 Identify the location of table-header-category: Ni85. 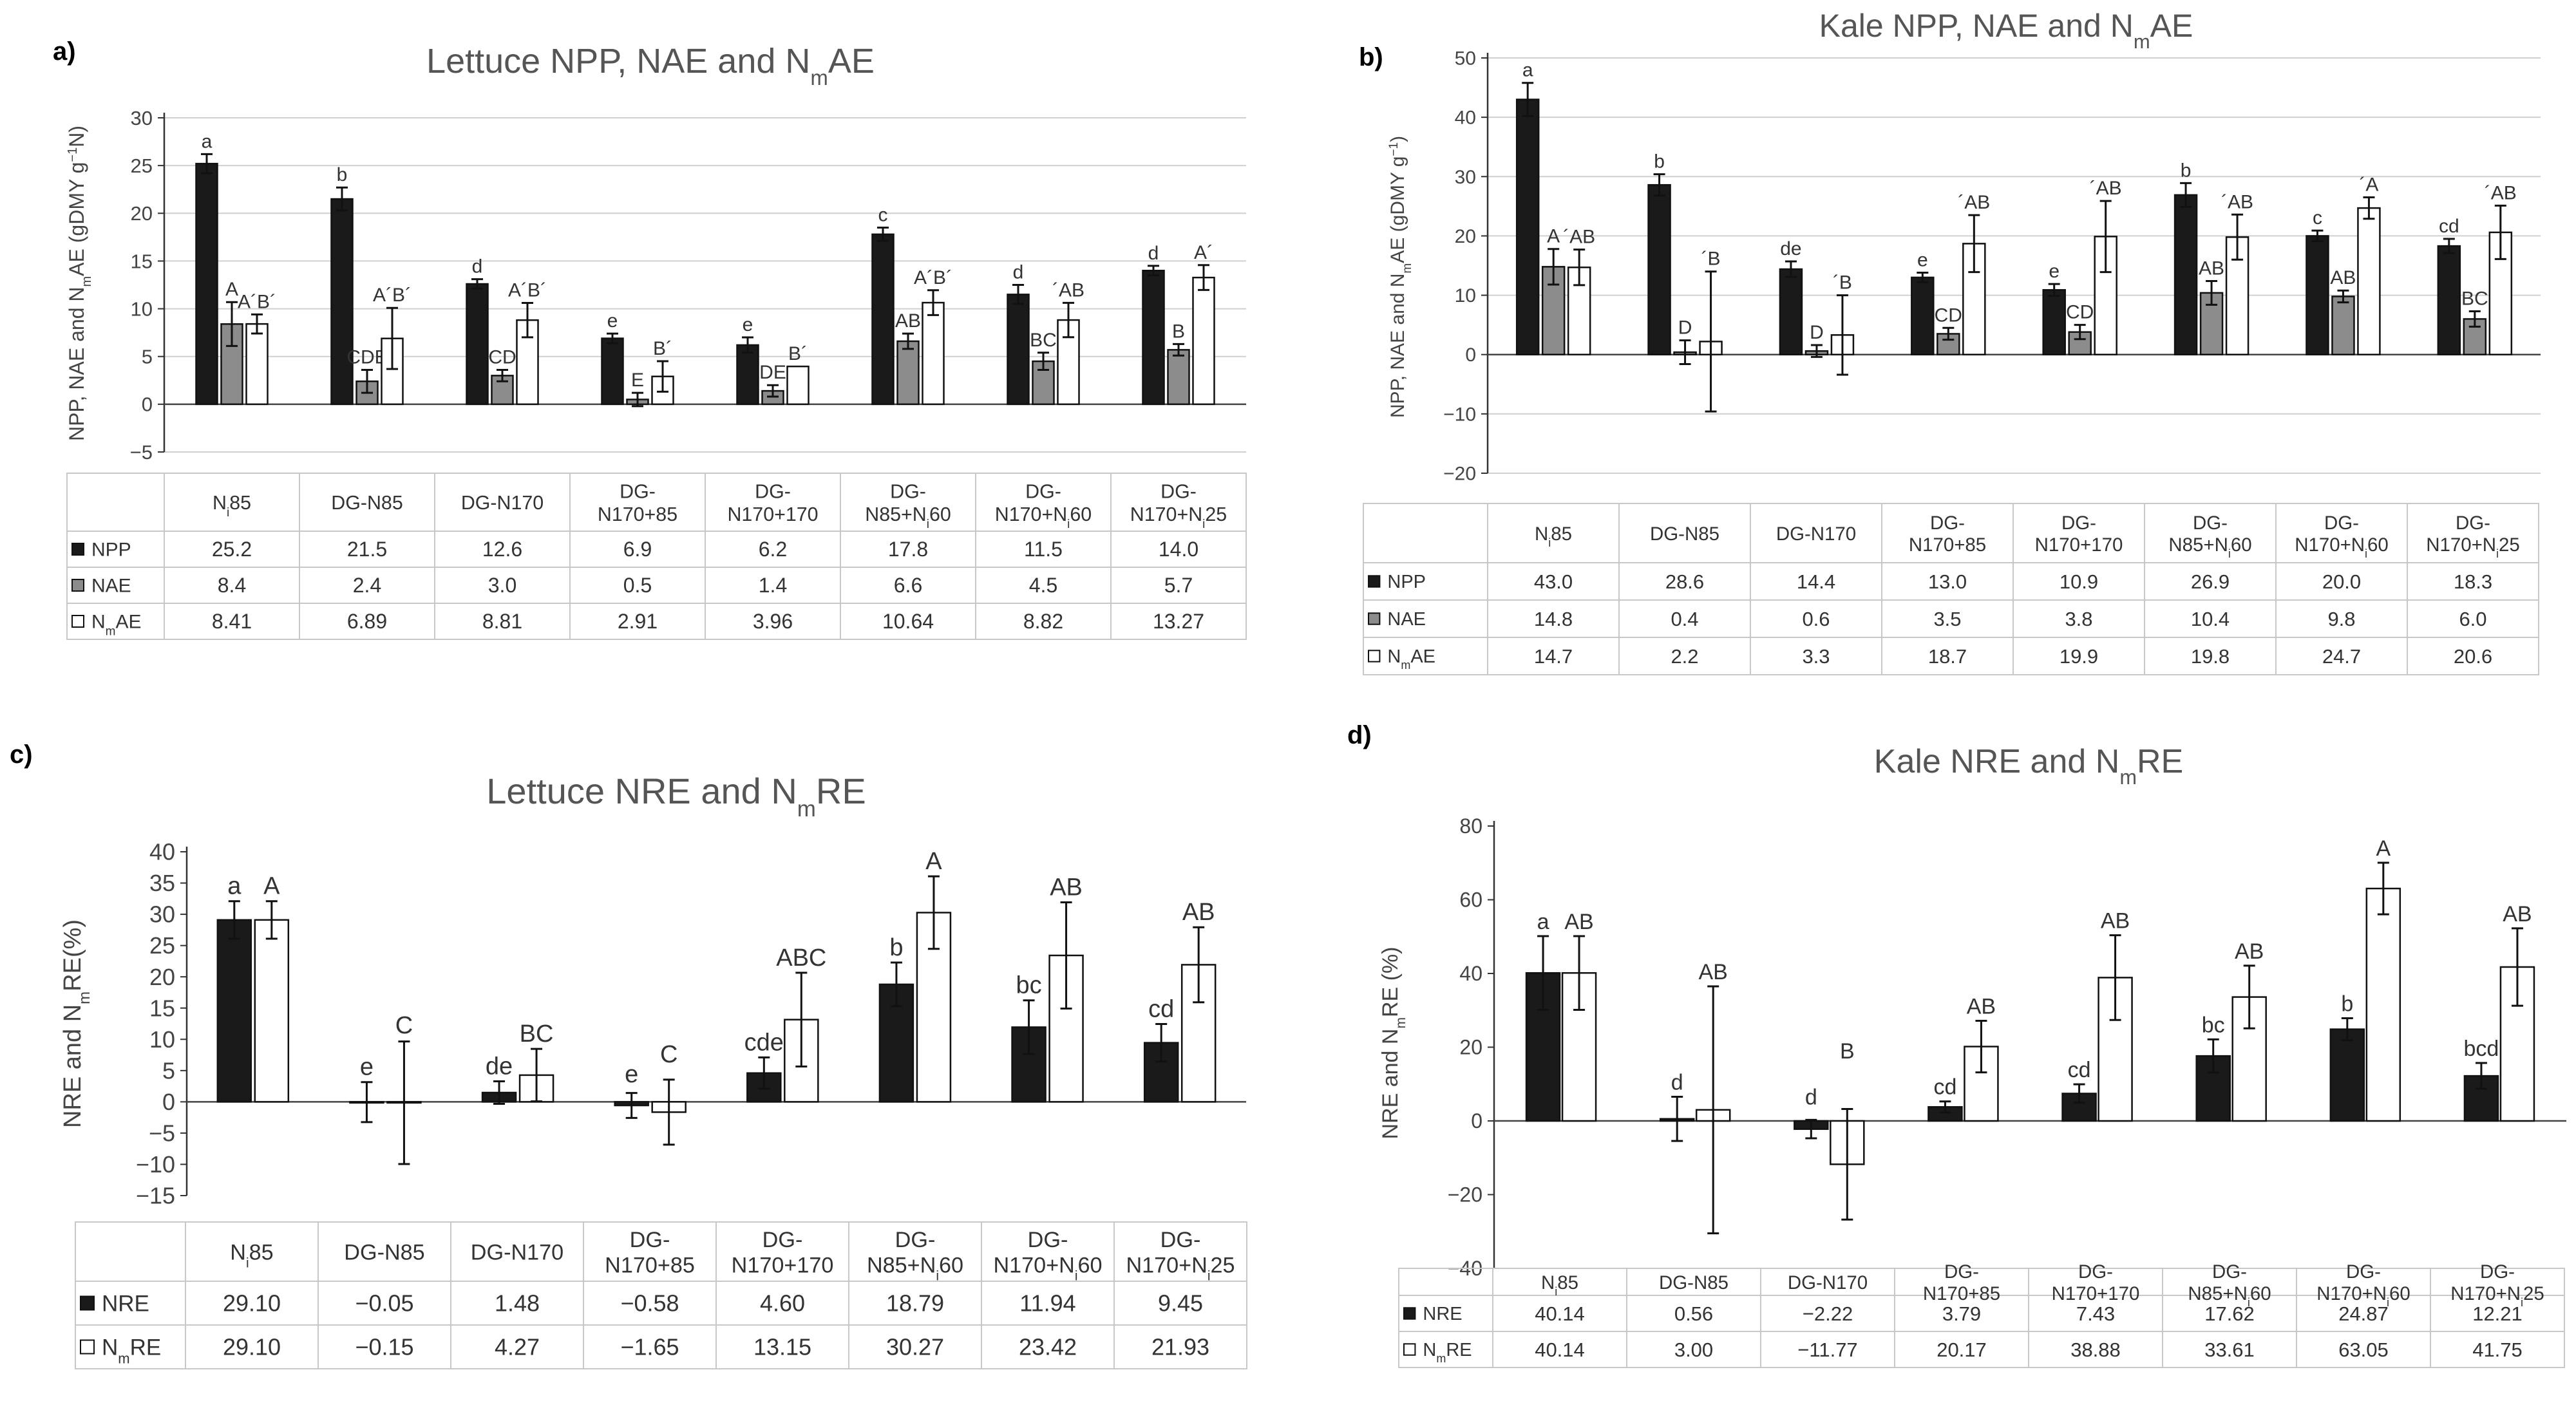
(1554, 536).